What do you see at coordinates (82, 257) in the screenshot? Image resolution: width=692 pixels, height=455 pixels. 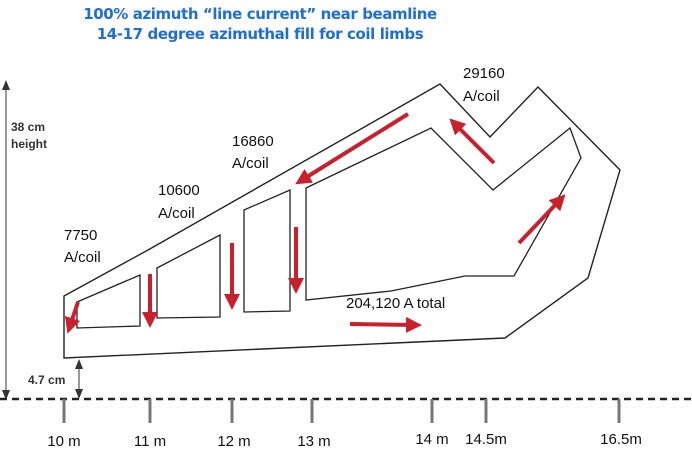 I see `coil-1-unit: A/coil` at bounding box center [82, 257].